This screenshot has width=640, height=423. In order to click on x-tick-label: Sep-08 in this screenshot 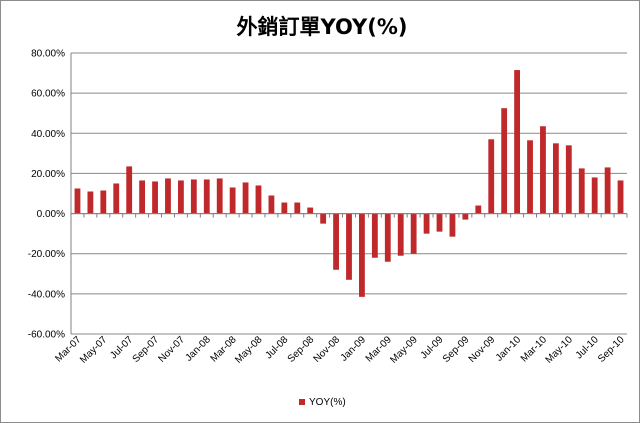, I will do `click(301, 349)`.